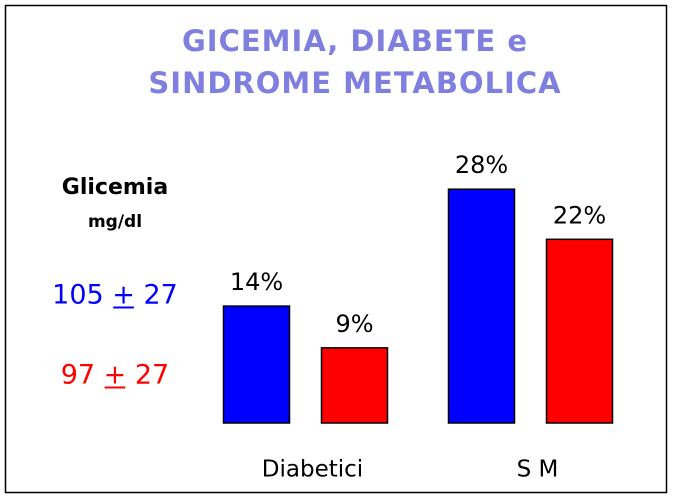  What do you see at coordinates (115, 295) in the screenshot?
I see `legend-entry: 105 + 27` at bounding box center [115, 295].